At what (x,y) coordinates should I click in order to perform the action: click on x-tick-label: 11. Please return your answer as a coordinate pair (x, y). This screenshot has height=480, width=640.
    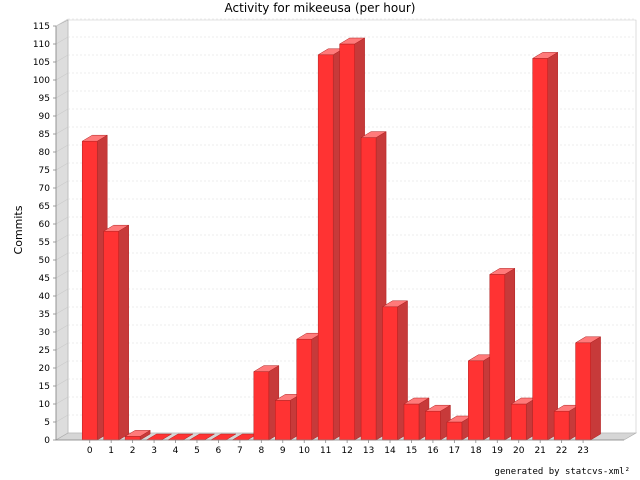
    Looking at the image, I should click on (325, 451).